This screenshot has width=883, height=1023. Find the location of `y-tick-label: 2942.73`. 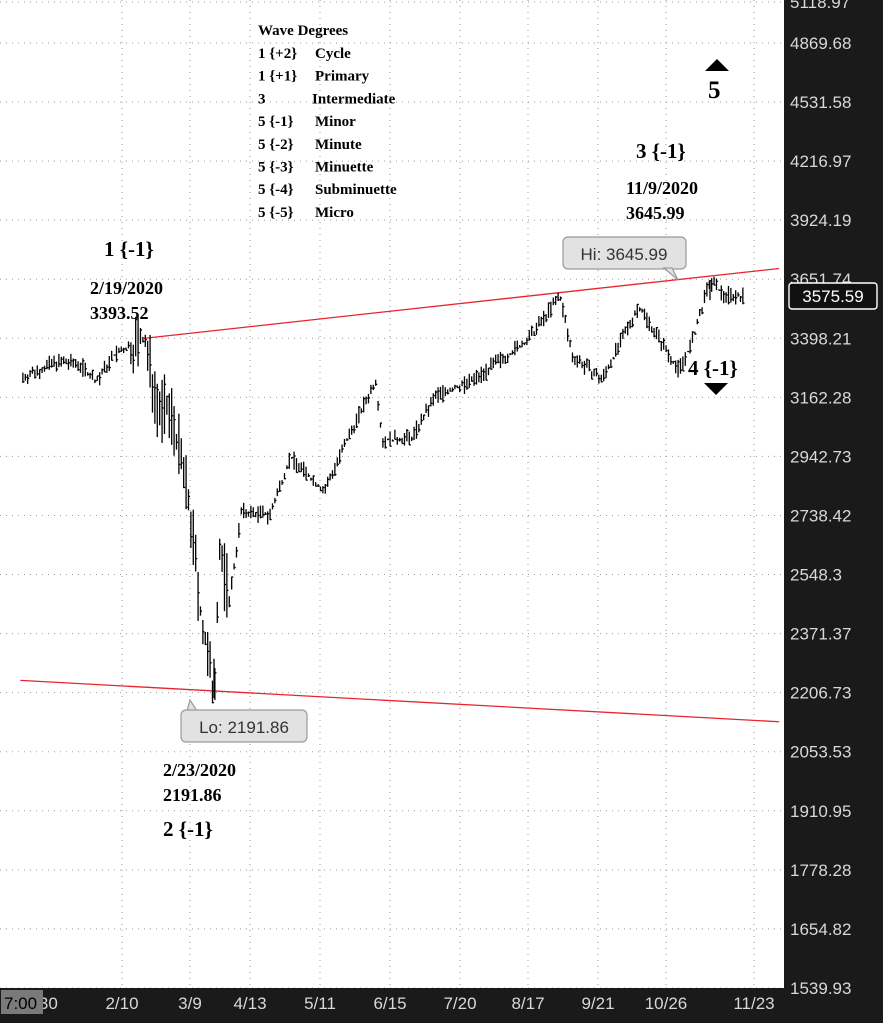

y-tick-label: 2942.73 is located at coordinates (820, 456).